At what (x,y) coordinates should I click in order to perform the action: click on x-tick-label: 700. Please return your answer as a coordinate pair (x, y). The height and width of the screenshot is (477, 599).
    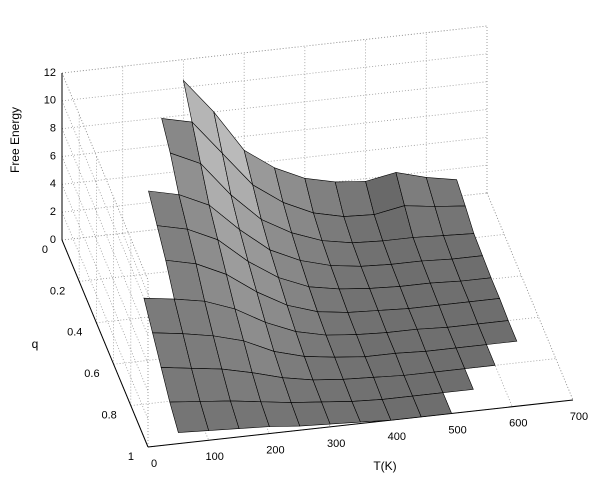
    Looking at the image, I should click on (579, 417).